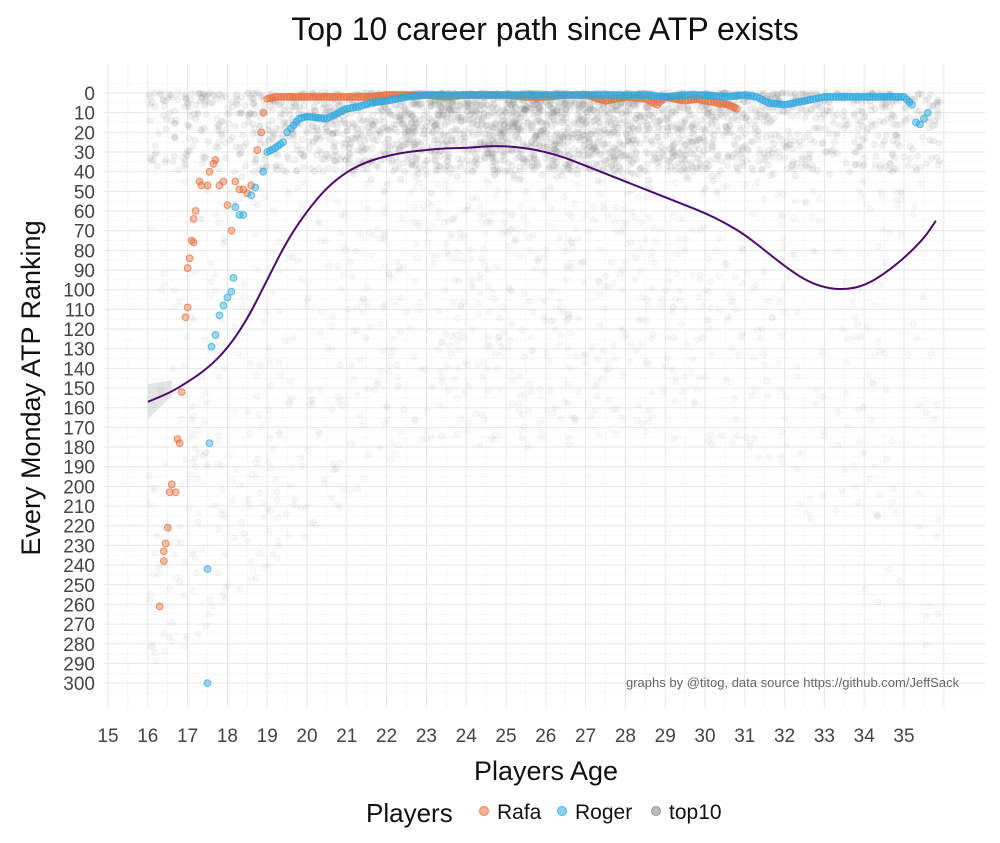 This screenshot has height=843, width=1000. I want to click on rafa-point, so click(736, 108).